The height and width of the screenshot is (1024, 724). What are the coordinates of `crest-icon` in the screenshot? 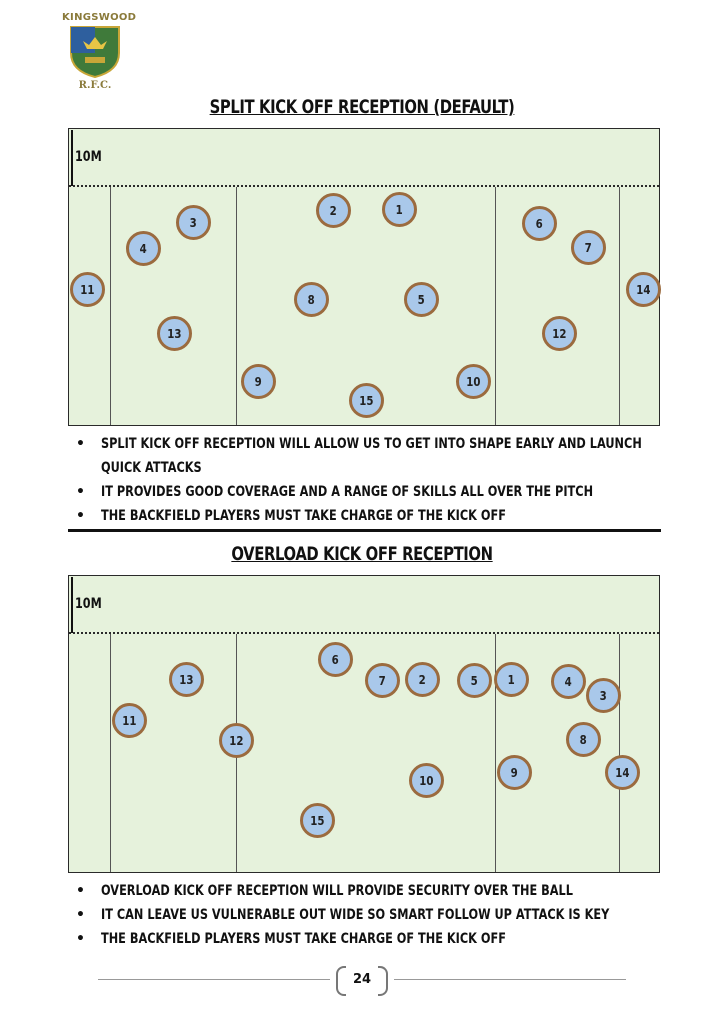 It's located at (95, 52).